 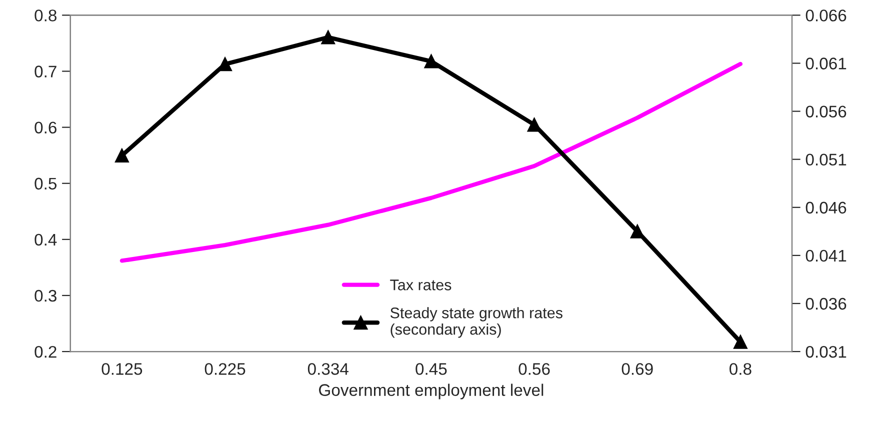 I want to click on x-axis-title: Government employment level, so click(x=431, y=392).